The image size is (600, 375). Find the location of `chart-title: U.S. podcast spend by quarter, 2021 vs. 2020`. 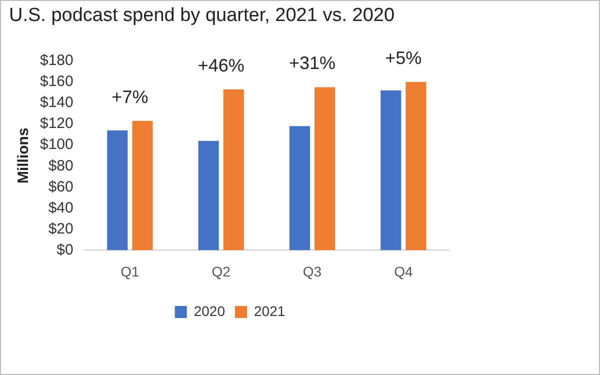

chart-title: U.S. podcast spend by quarter, 2021 vs. 2020 is located at coordinates (202, 16).